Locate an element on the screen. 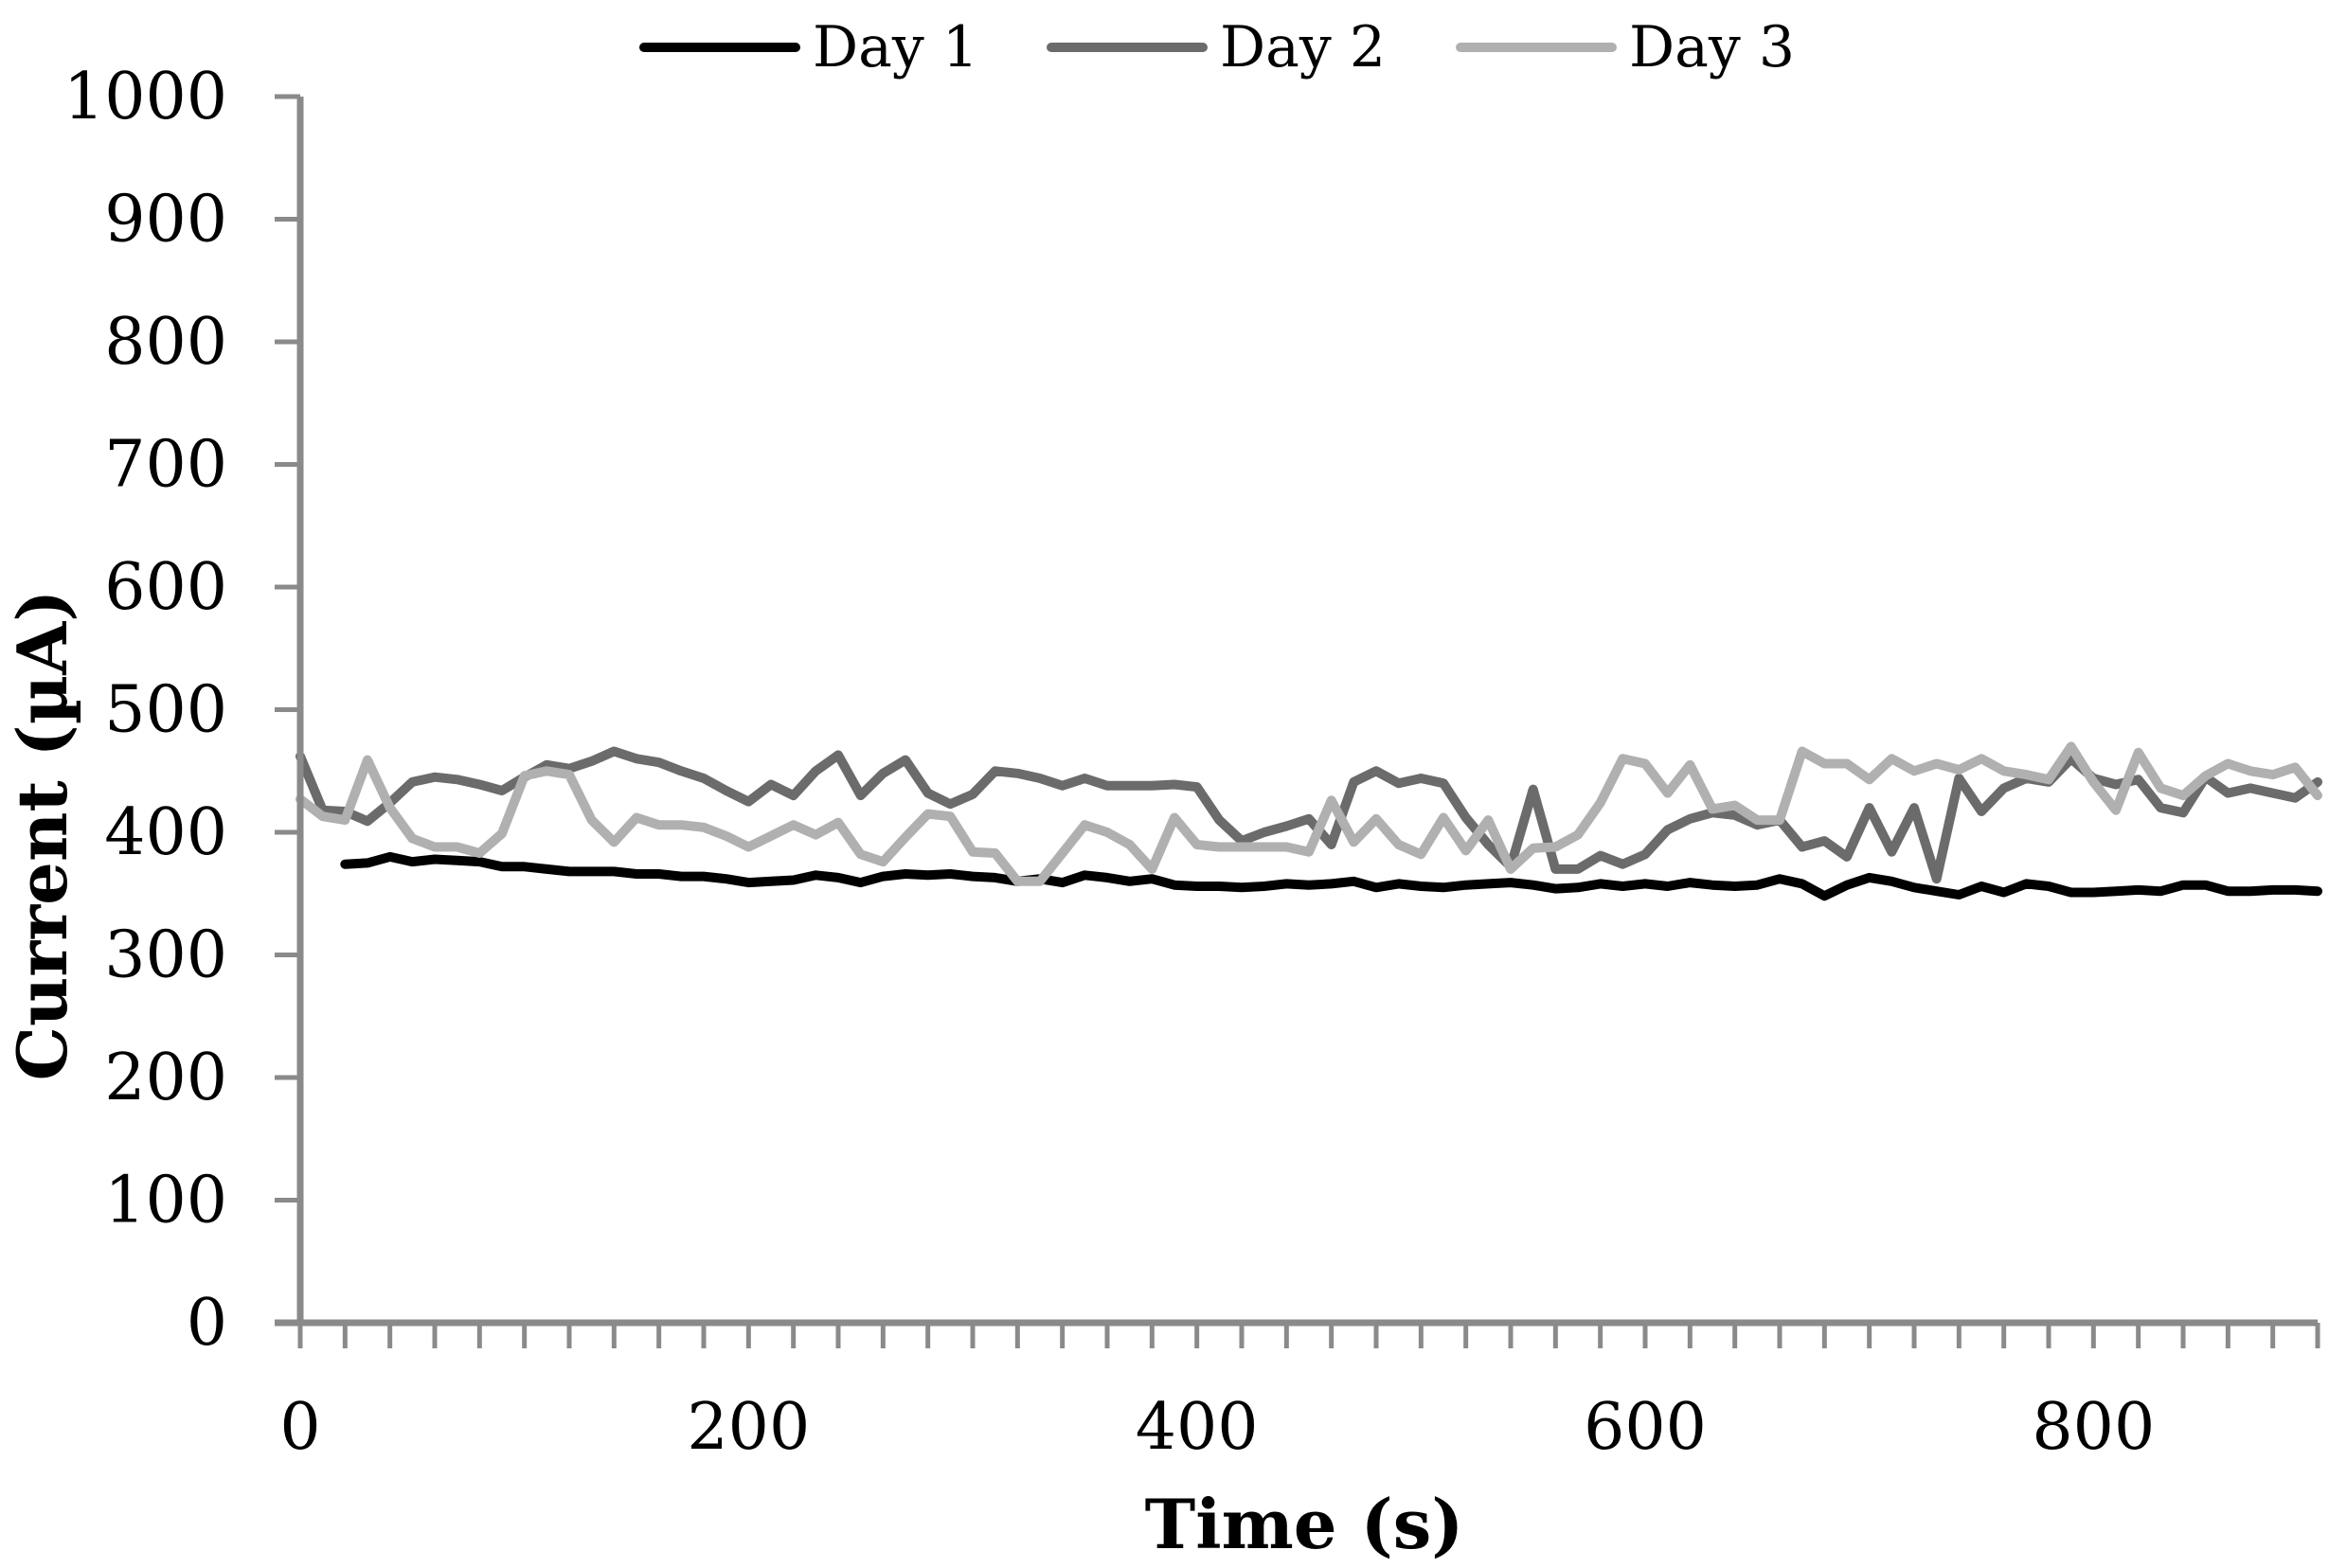 The width and height of the screenshot is (2329, 1568). y-tick-label: 600 is located at coordinates (165, 587).